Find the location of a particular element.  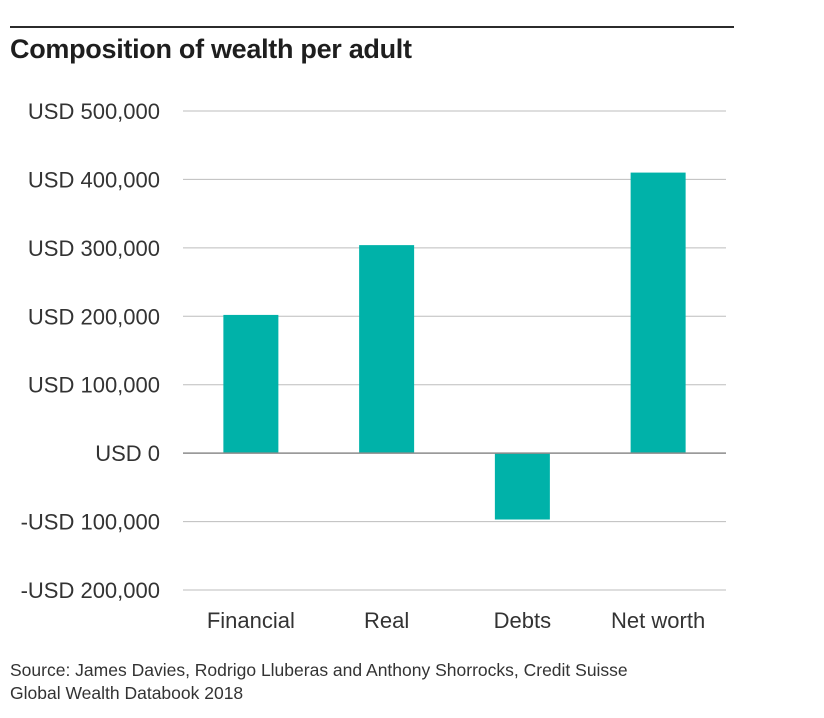

chart-title: Composition of wealth per adult is located at coordinates (211, 49).